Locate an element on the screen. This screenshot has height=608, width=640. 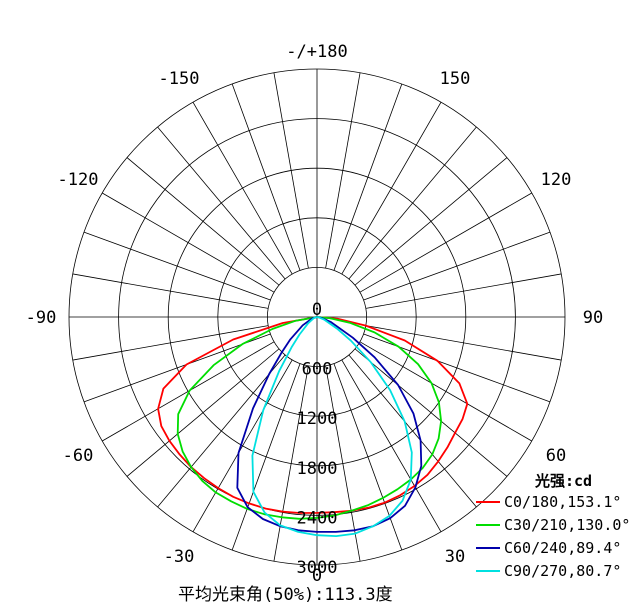
legend-entry: C30/210,130.0° is located at coordinates (567, 525).